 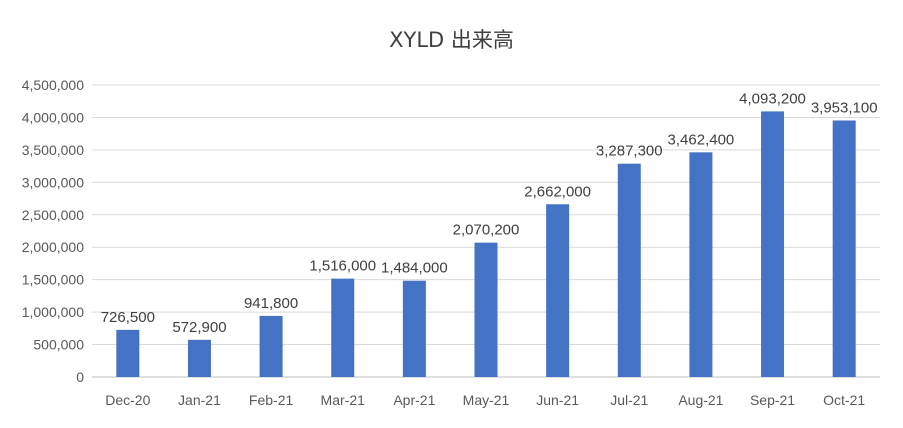 What do you see at coordinates (53, 280) in the screenshot?
I see `y-tick-label: 1,500,000` at bounding box center [53, 280].